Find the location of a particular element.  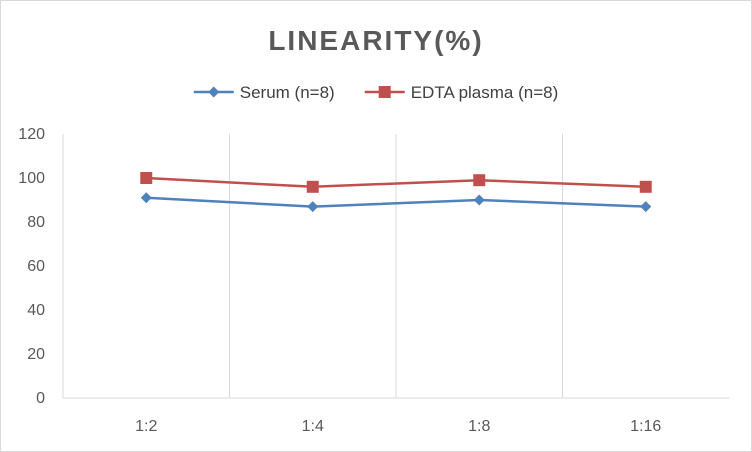

y-tick-label: 120 is located at coordinates (31, 134).